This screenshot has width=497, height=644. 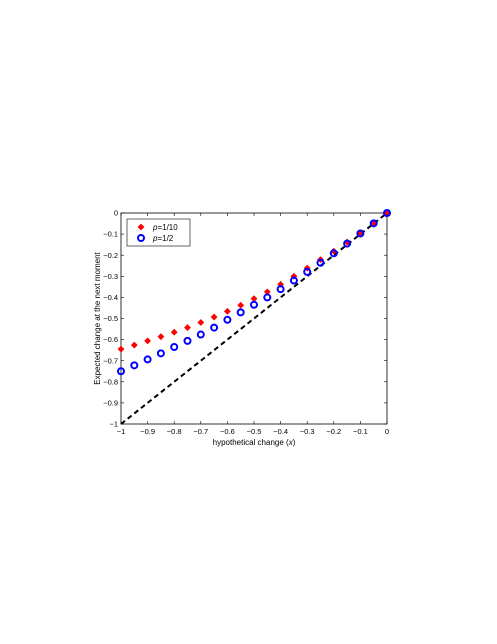 What do you see at coordinates (110, 297) in the screenshot?
I see `y-tick-label: −0.4` at bounding box center [110, 297].